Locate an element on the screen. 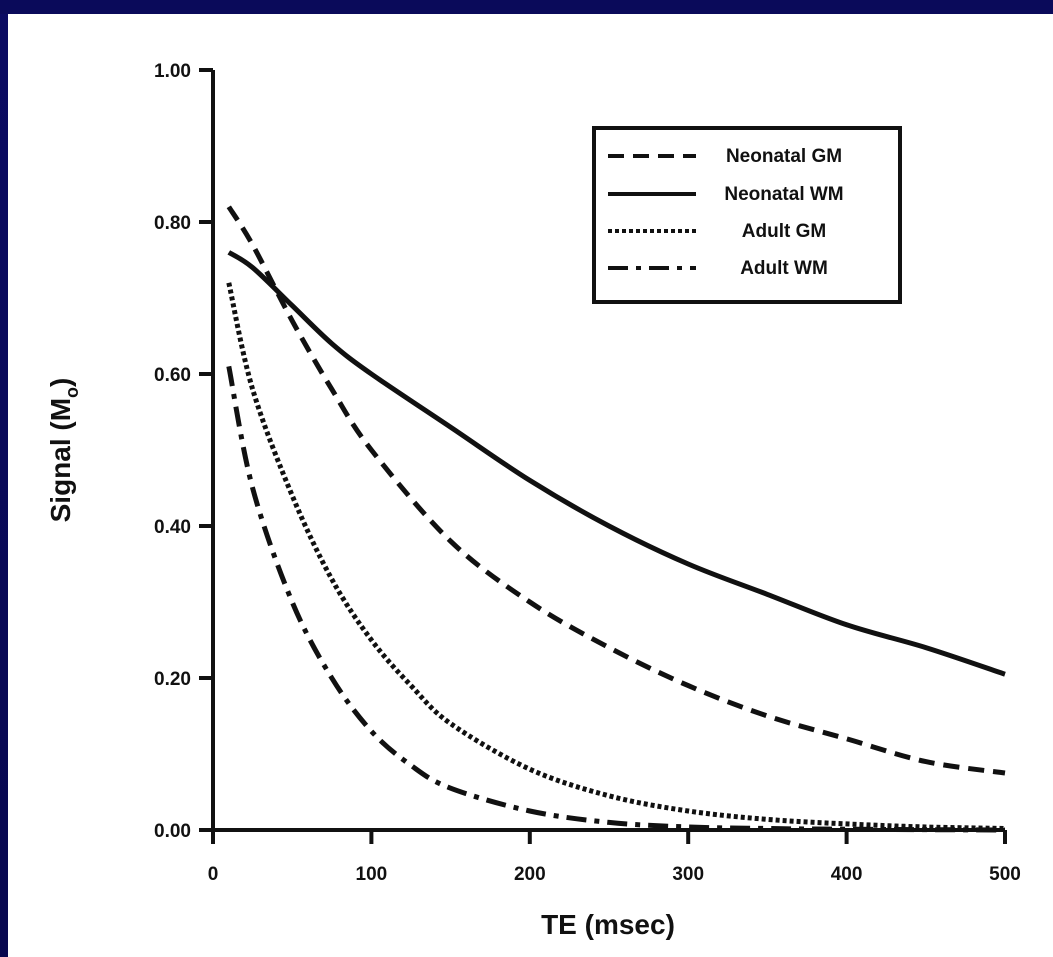  x-axis-title: TE (msec) is located at coordinates (608, 924).